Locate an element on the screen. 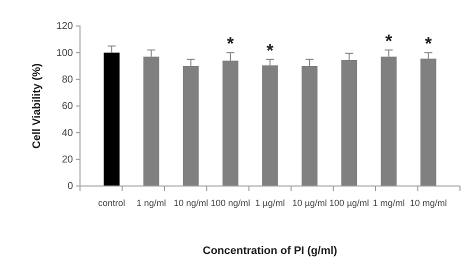 The image size is (474, 270). y-tick-label: 0 is located at coordinates (70, 186).